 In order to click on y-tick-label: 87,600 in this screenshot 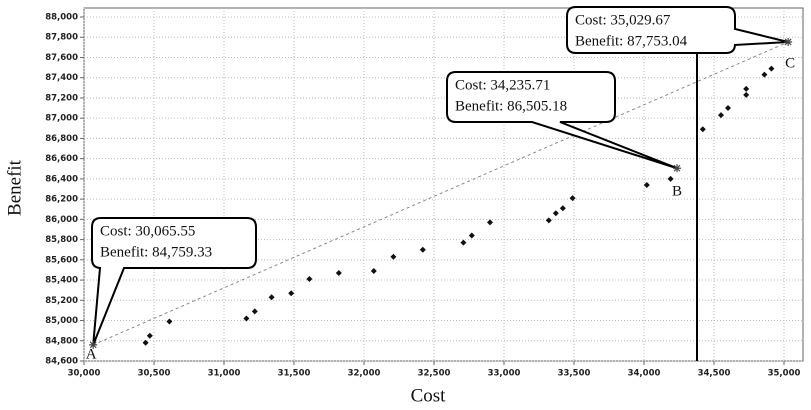, I will do `click(61, 58)`.